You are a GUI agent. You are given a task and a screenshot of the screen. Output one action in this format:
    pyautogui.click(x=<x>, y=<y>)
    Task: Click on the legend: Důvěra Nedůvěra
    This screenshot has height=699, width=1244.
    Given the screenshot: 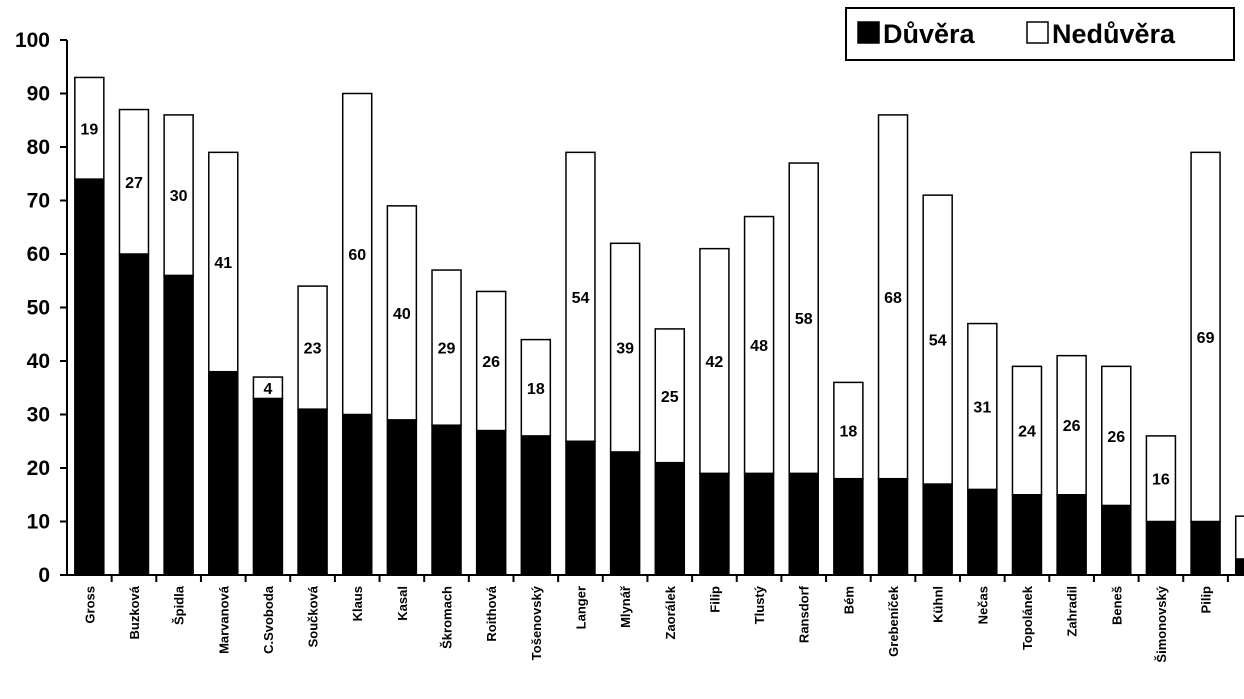 What is the action you would take?
    pyautogui.click(x=1040, y=34)
    